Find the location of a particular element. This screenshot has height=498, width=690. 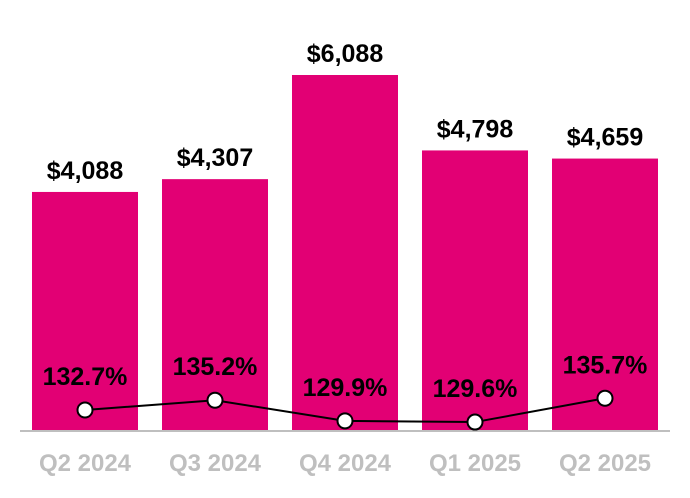

x-tick-label: Q4 2024 is located at coordinates (345, 463).